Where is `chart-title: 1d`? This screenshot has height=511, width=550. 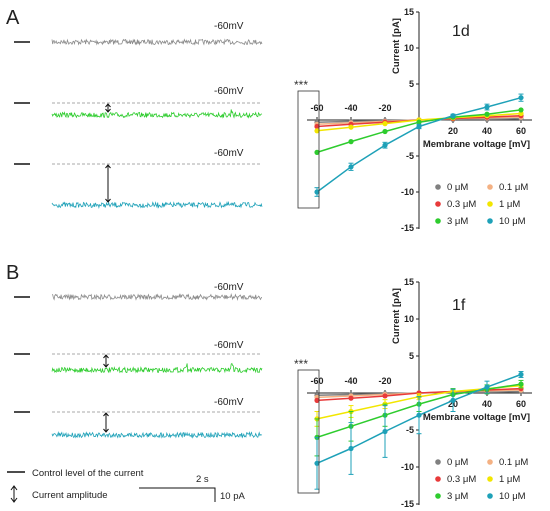
chart-title: 1d is located at coordinates (461, 31).